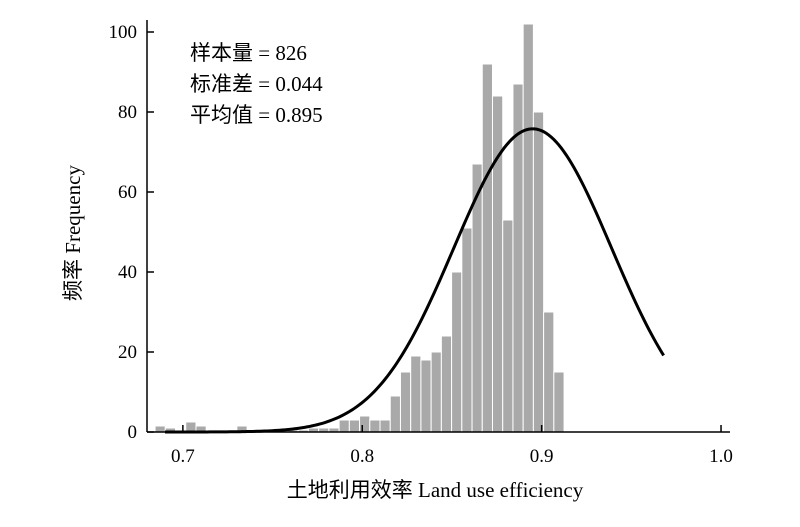 Image resolution: width=800 pixels, height=527 pixels. I want to click on y-tick-label: 0, so click(133, 432).